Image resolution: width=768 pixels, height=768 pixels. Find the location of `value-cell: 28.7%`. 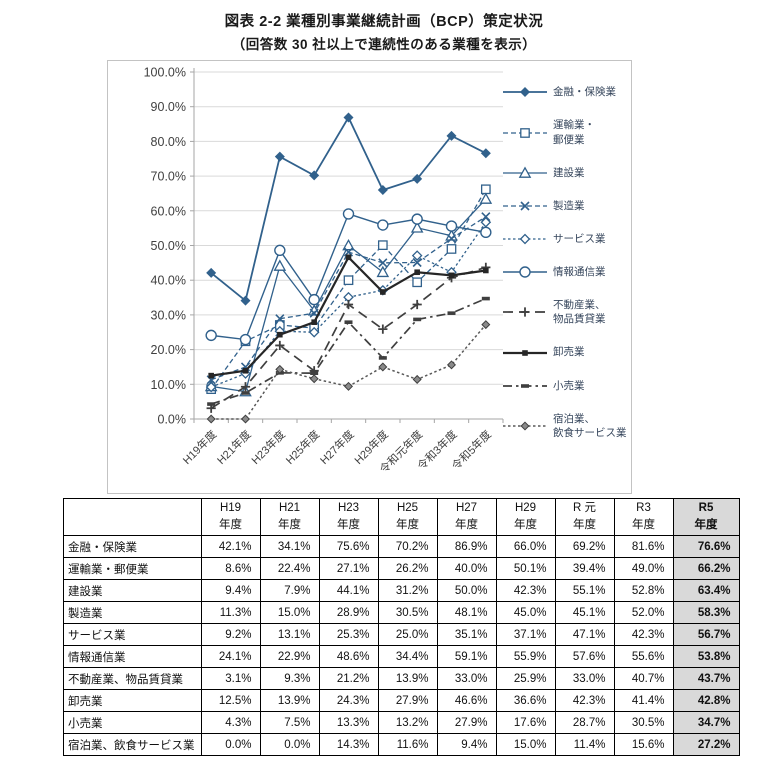

value-cell: 28.7% is located at coordinates (584, 722).